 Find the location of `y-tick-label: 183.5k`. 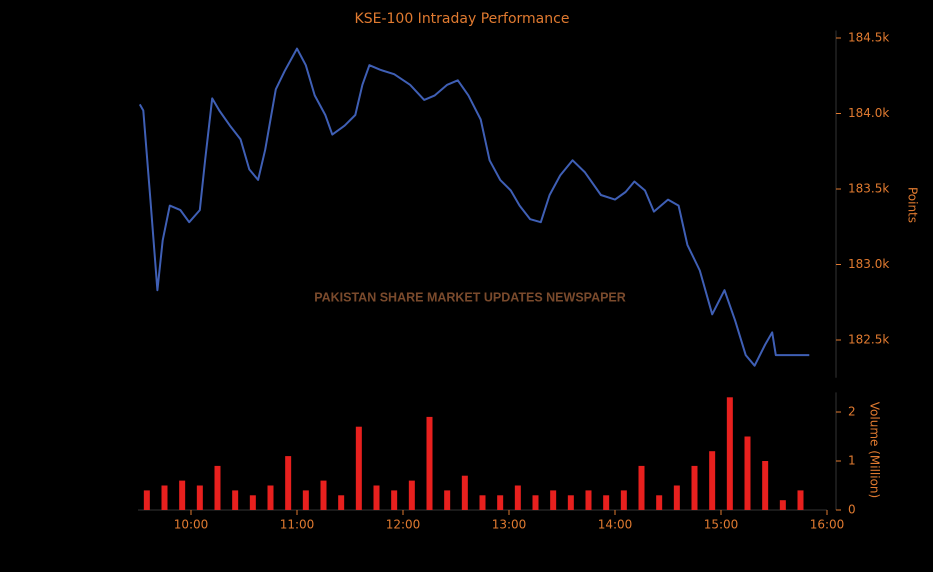

y-tick-label: 183.5k is located at coordinates (868, 189).